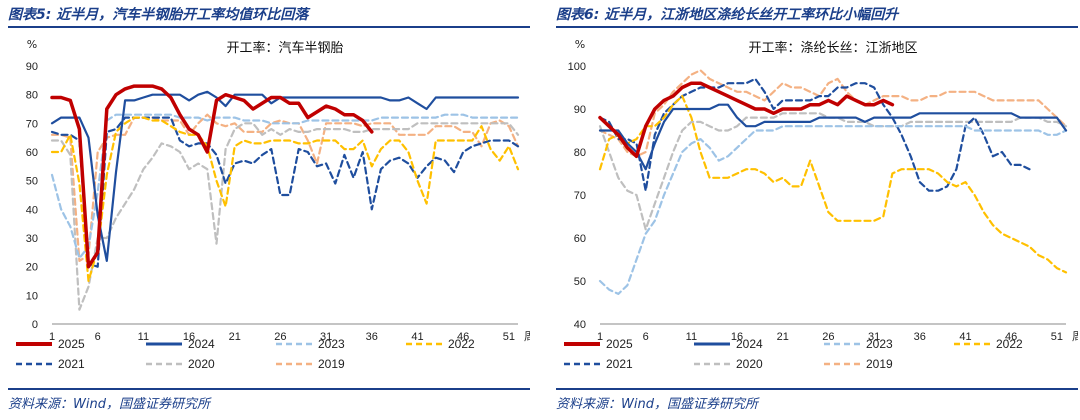  Describe the element at coordinates (727, 15) in the screenshot. I see `figure-title: 图表6: 近半月，江浙地区涤纶长丝开工率环比小幅回升` at that location.